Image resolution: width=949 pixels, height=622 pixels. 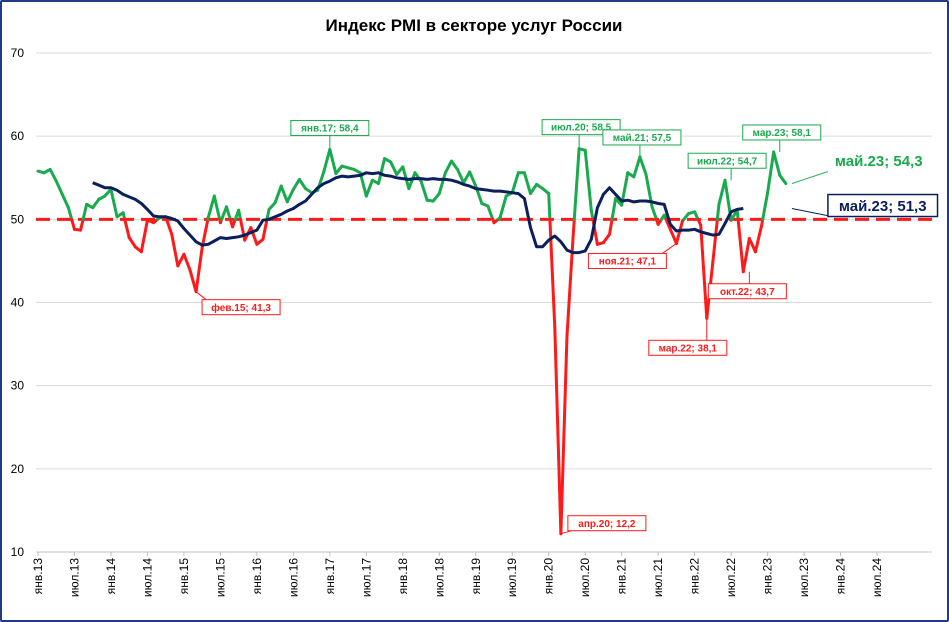 I want to click on y-tick-label: 50, so click(x=18, y=219).